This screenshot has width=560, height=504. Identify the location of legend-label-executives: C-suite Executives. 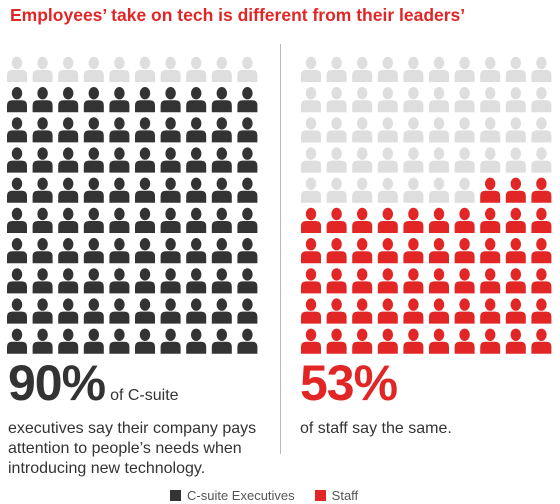
(241, 495).